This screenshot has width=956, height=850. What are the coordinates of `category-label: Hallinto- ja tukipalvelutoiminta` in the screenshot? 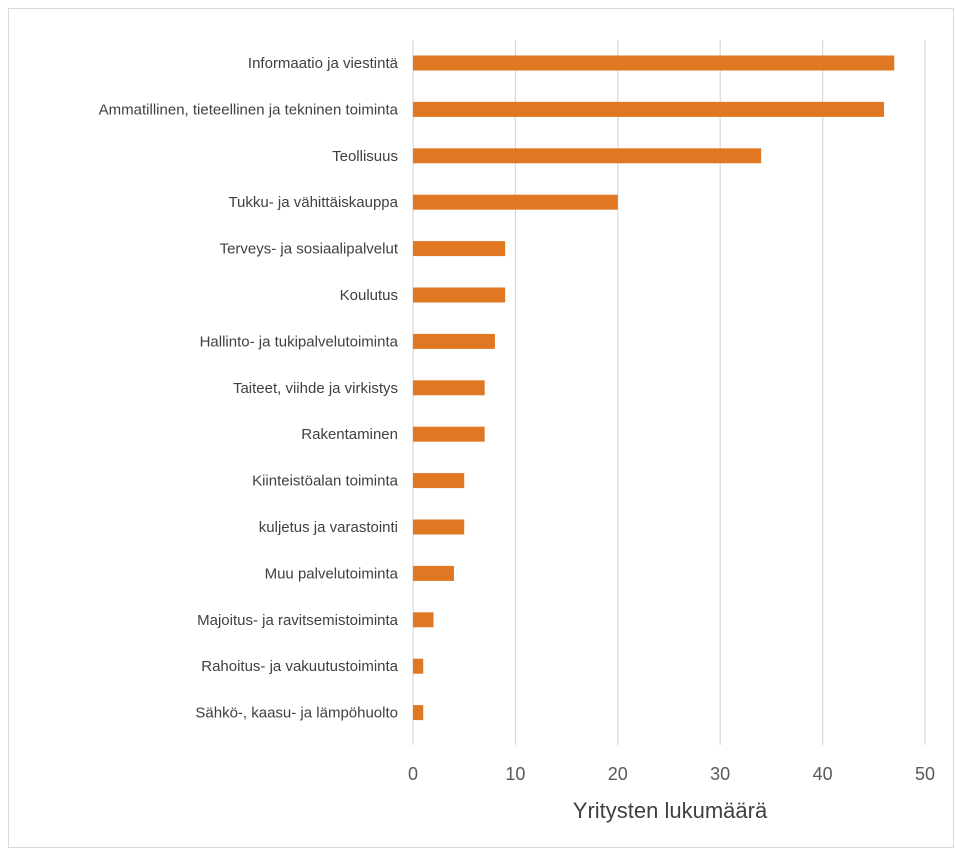 It's located at (299, 341).